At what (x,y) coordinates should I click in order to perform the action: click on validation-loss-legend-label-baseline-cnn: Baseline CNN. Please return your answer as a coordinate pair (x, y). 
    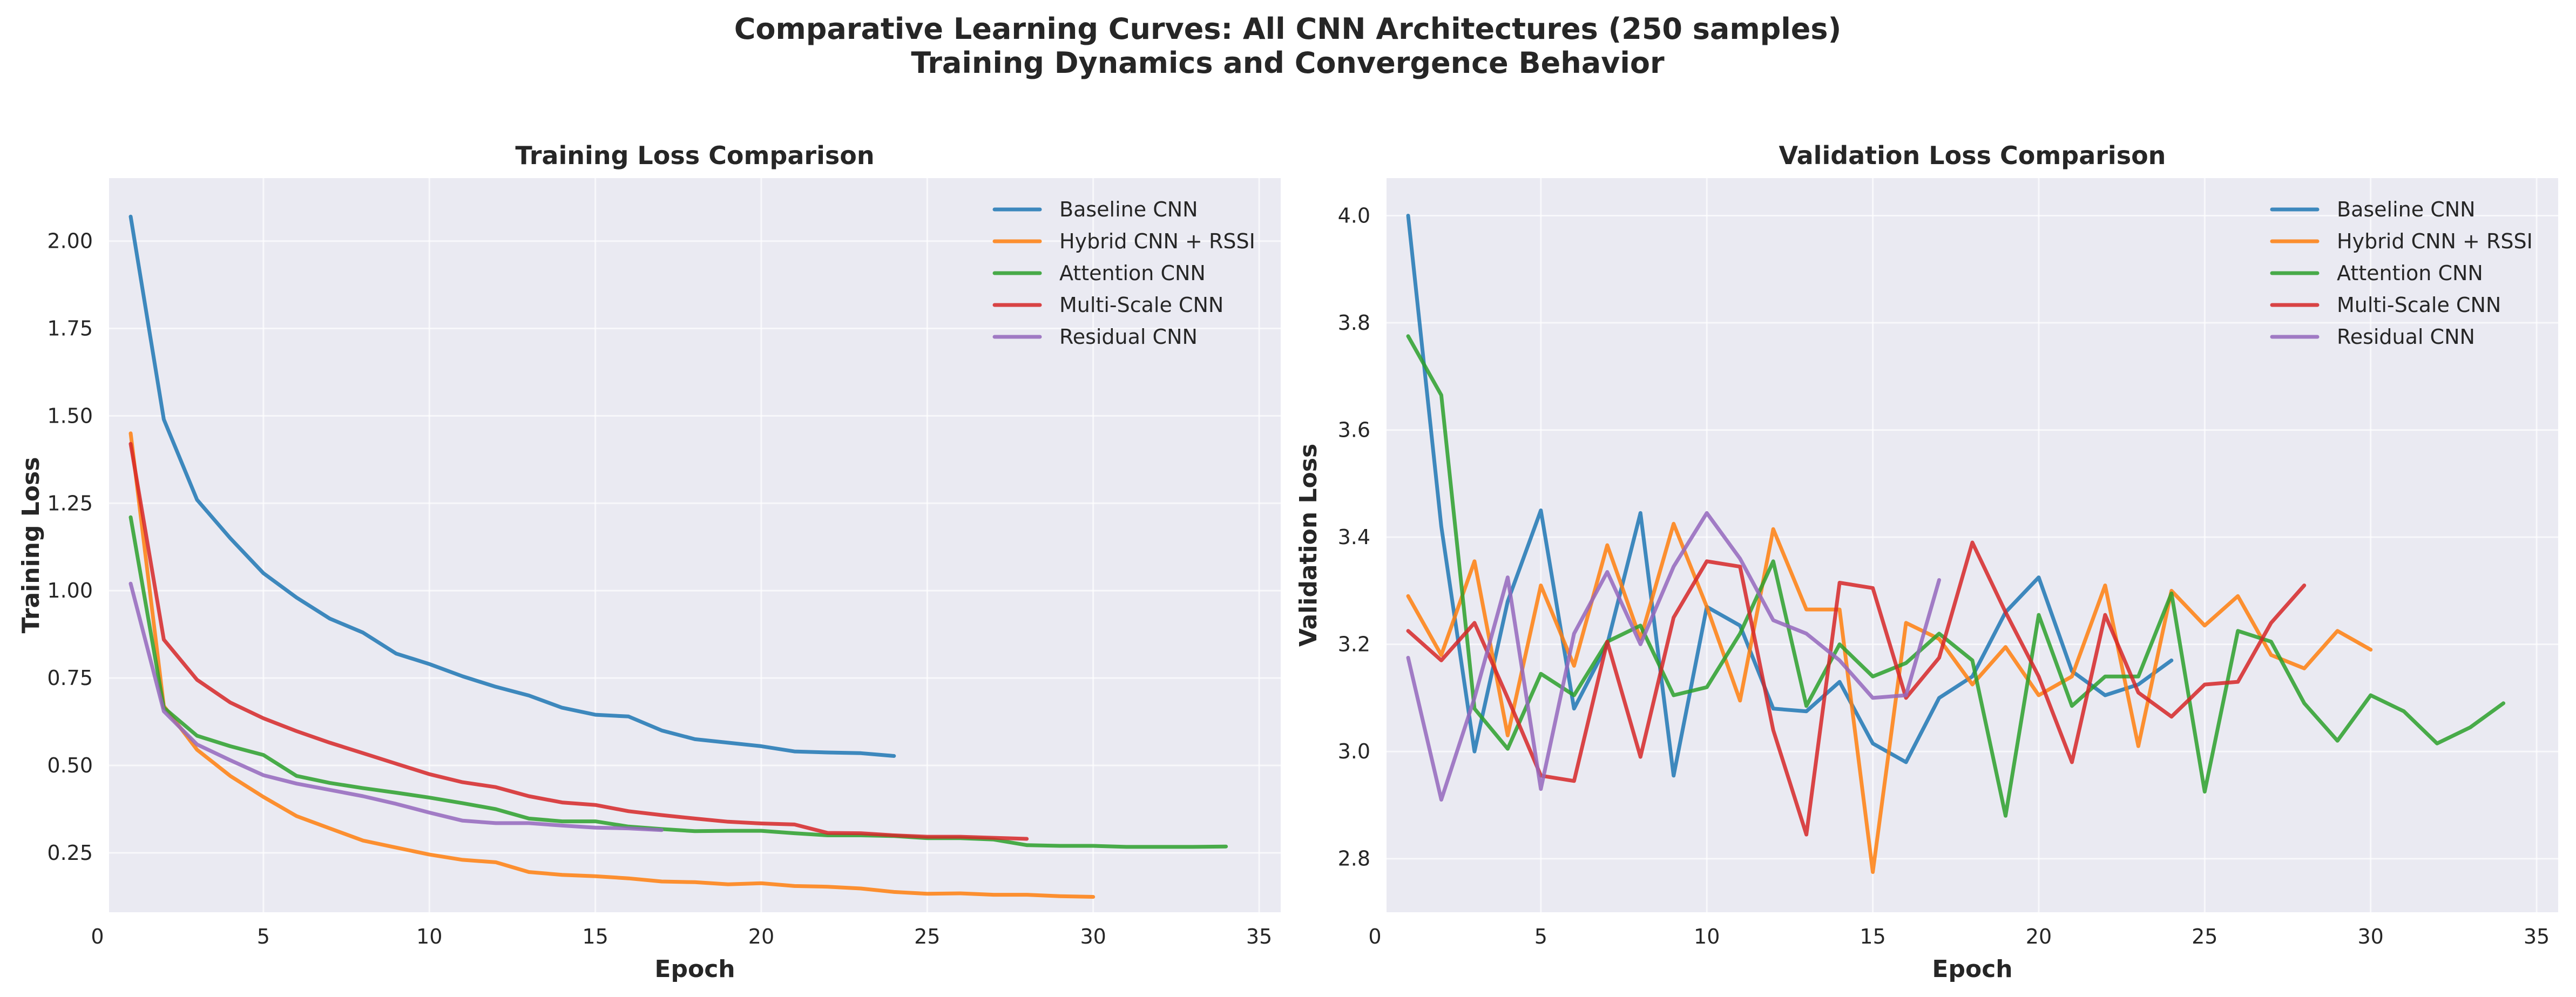
    Looking at the image, I should click on (2406, 209).